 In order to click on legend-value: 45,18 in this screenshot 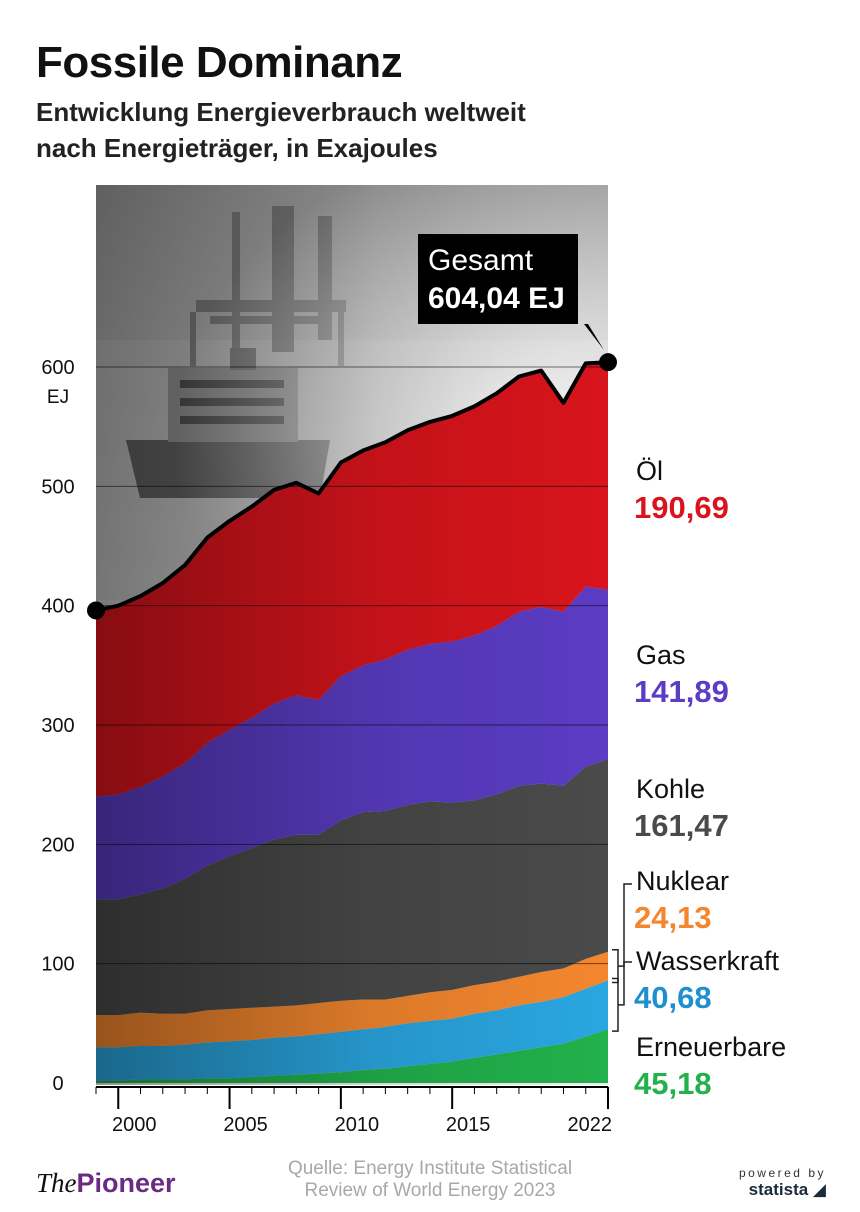, I will do `click(673, 1083)`.